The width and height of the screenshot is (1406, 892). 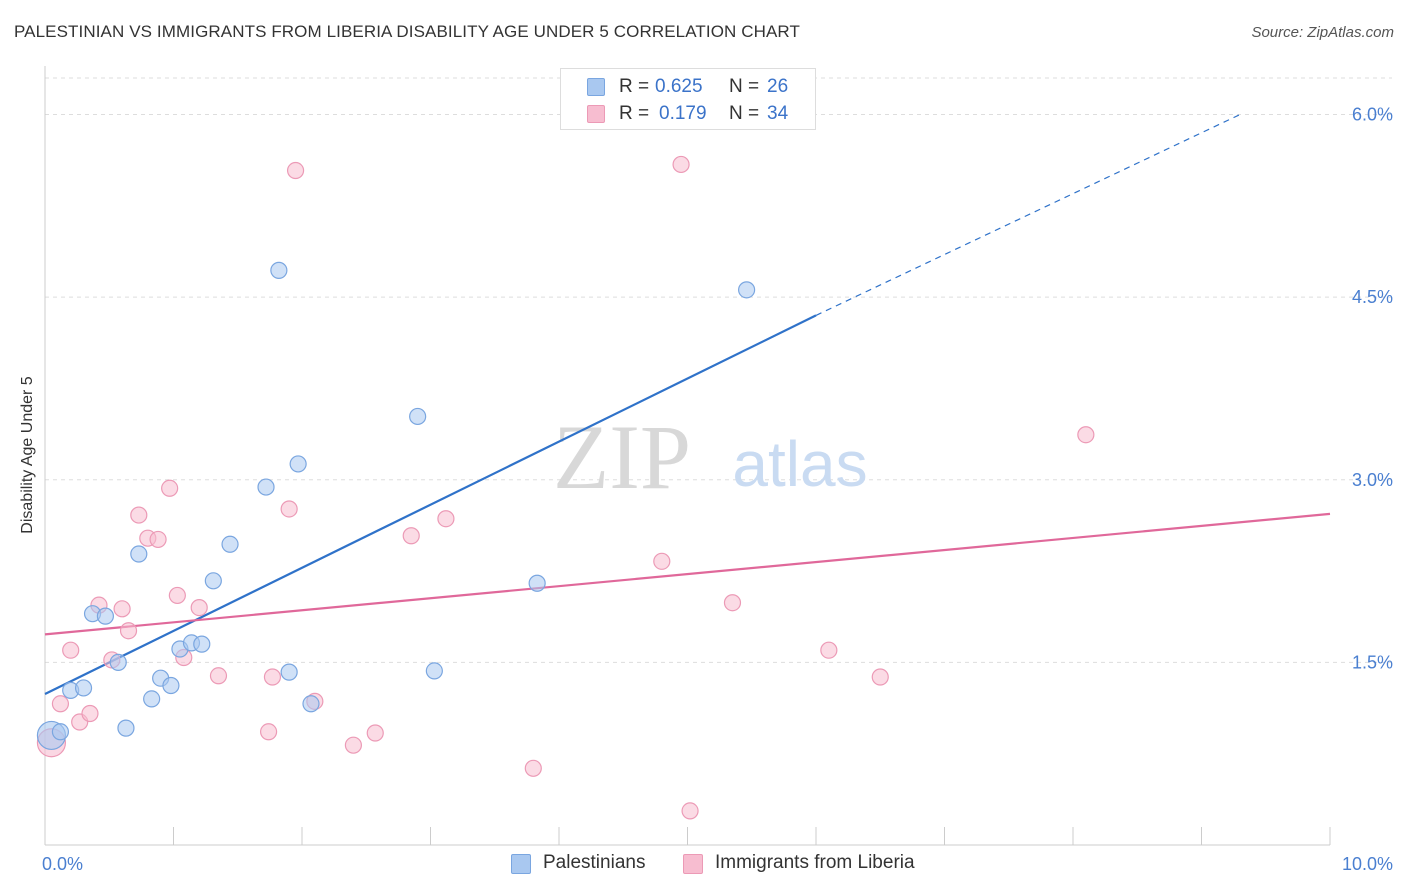 I want to click on watermark-zip: ZIP, so click(x=622, y=457).